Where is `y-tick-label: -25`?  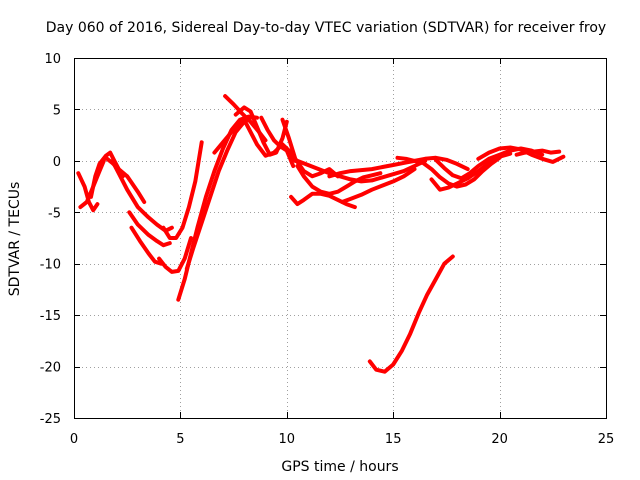 y-tick-label: -25 is located at coordinates (50, 419).